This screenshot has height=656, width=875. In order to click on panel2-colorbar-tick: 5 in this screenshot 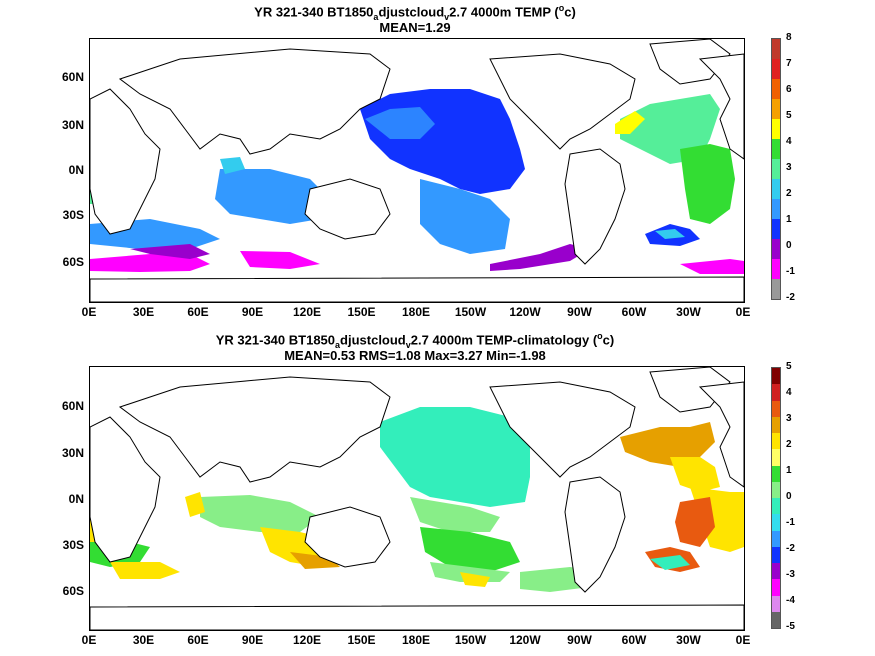, I will do `click(789, 366)`.